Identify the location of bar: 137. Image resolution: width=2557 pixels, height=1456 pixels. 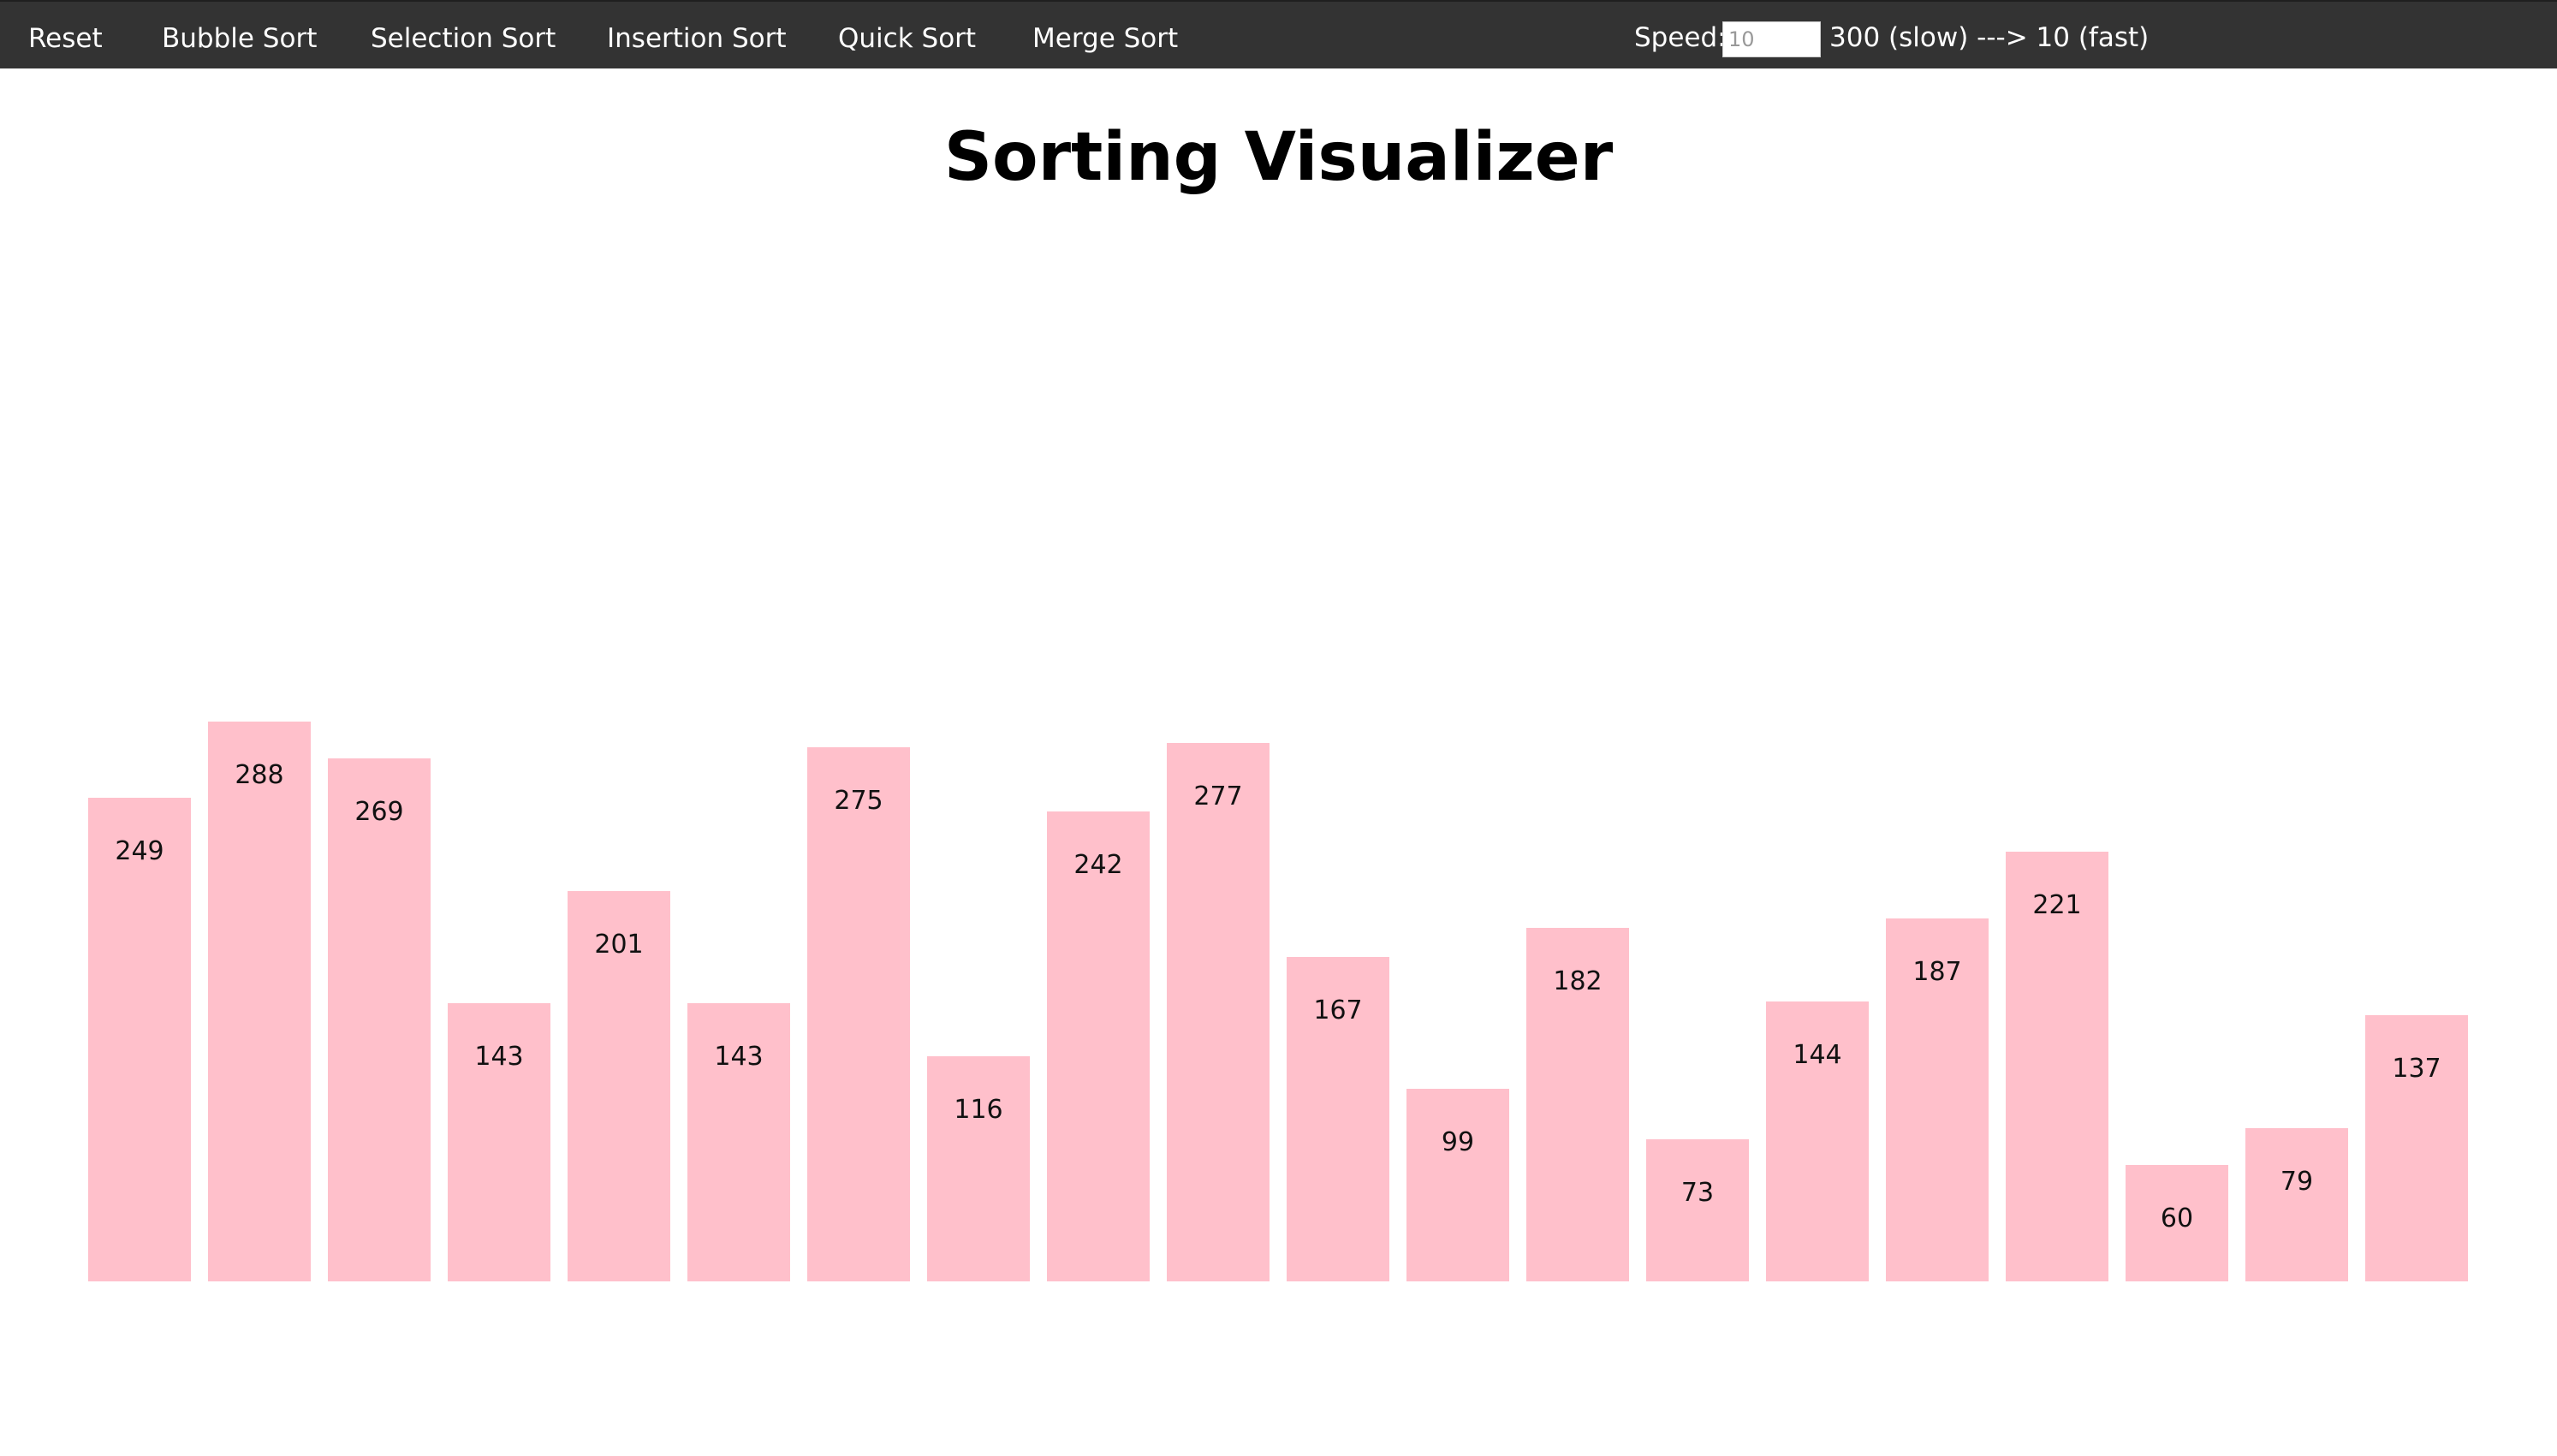
(2416, 1148).